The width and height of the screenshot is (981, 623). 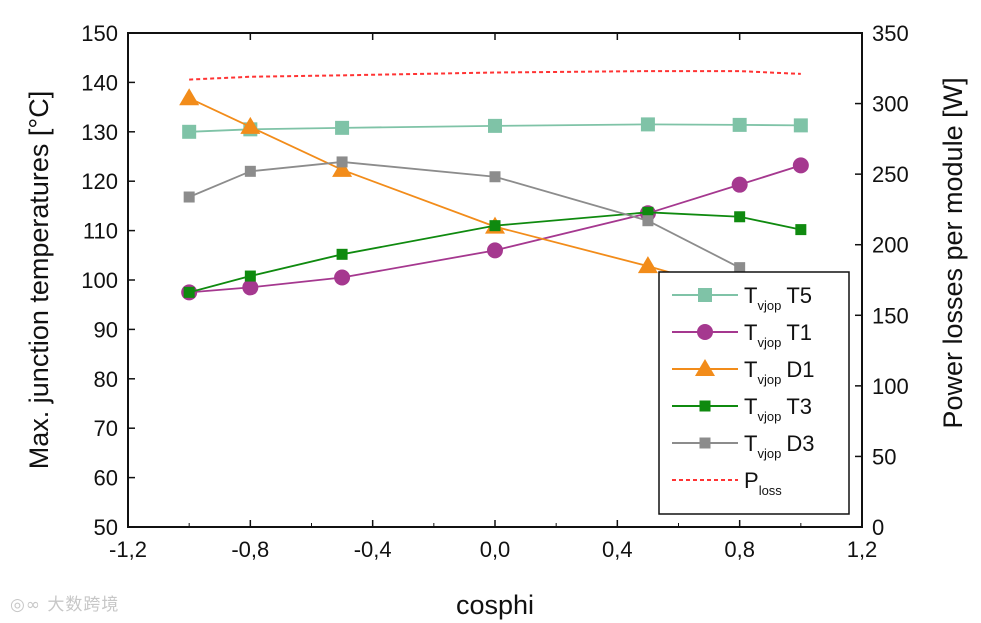 What do you see at coordinates (778, 335) in the screenshot?
I see `legend-label: Tvjop T1` at bounding box center [778, 335].